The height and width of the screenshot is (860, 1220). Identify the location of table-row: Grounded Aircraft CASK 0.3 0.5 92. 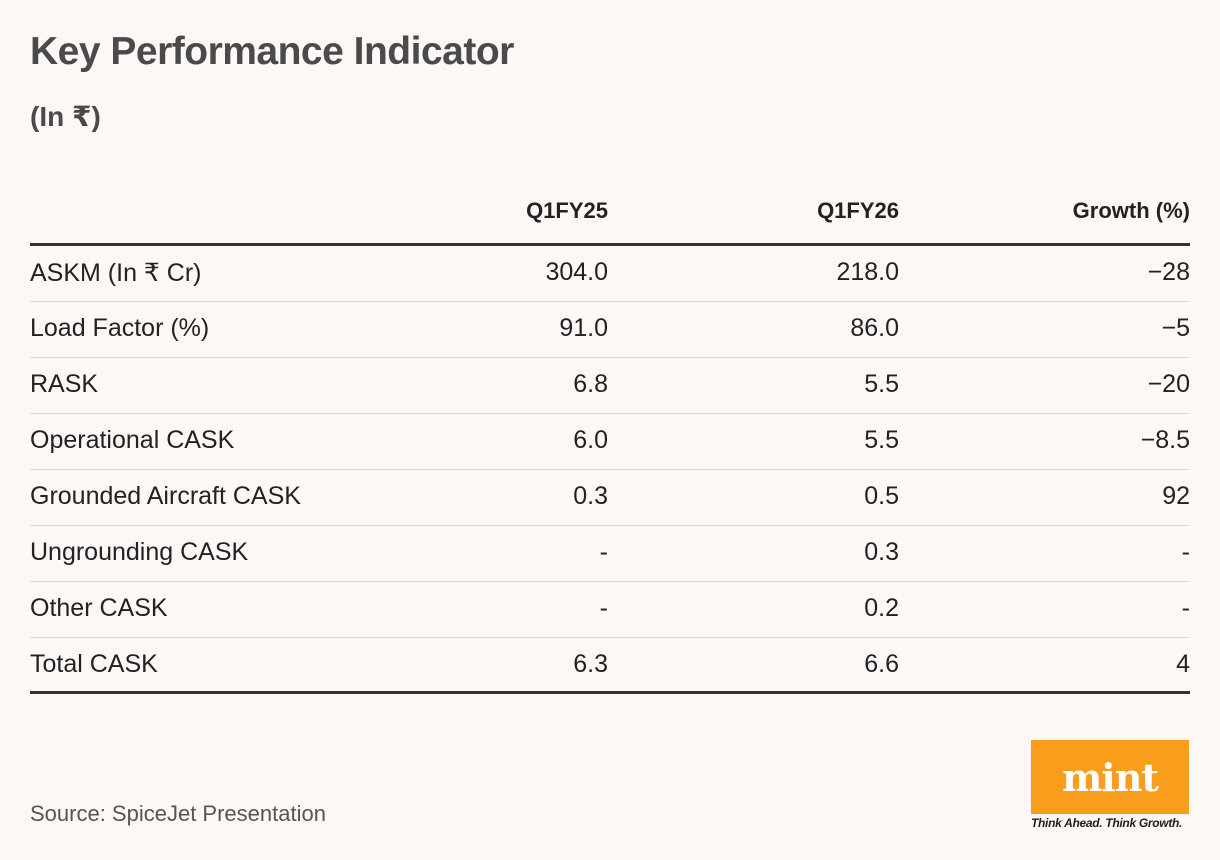
(610, 498).